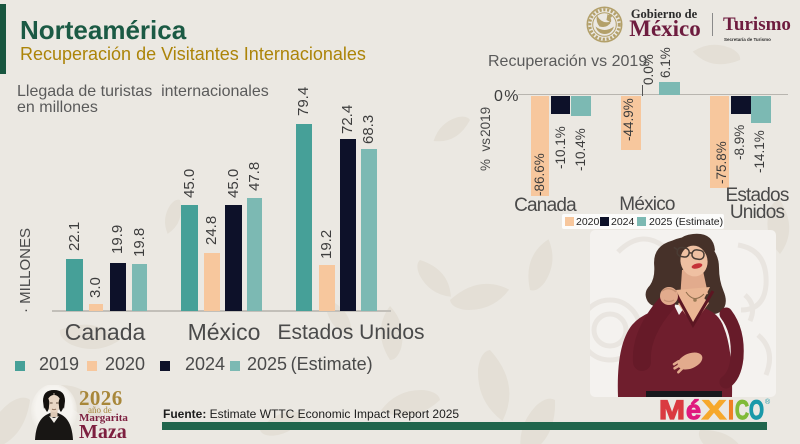 The image size is (800, 444). I want to click on svg-text: C, so click(742, 410).